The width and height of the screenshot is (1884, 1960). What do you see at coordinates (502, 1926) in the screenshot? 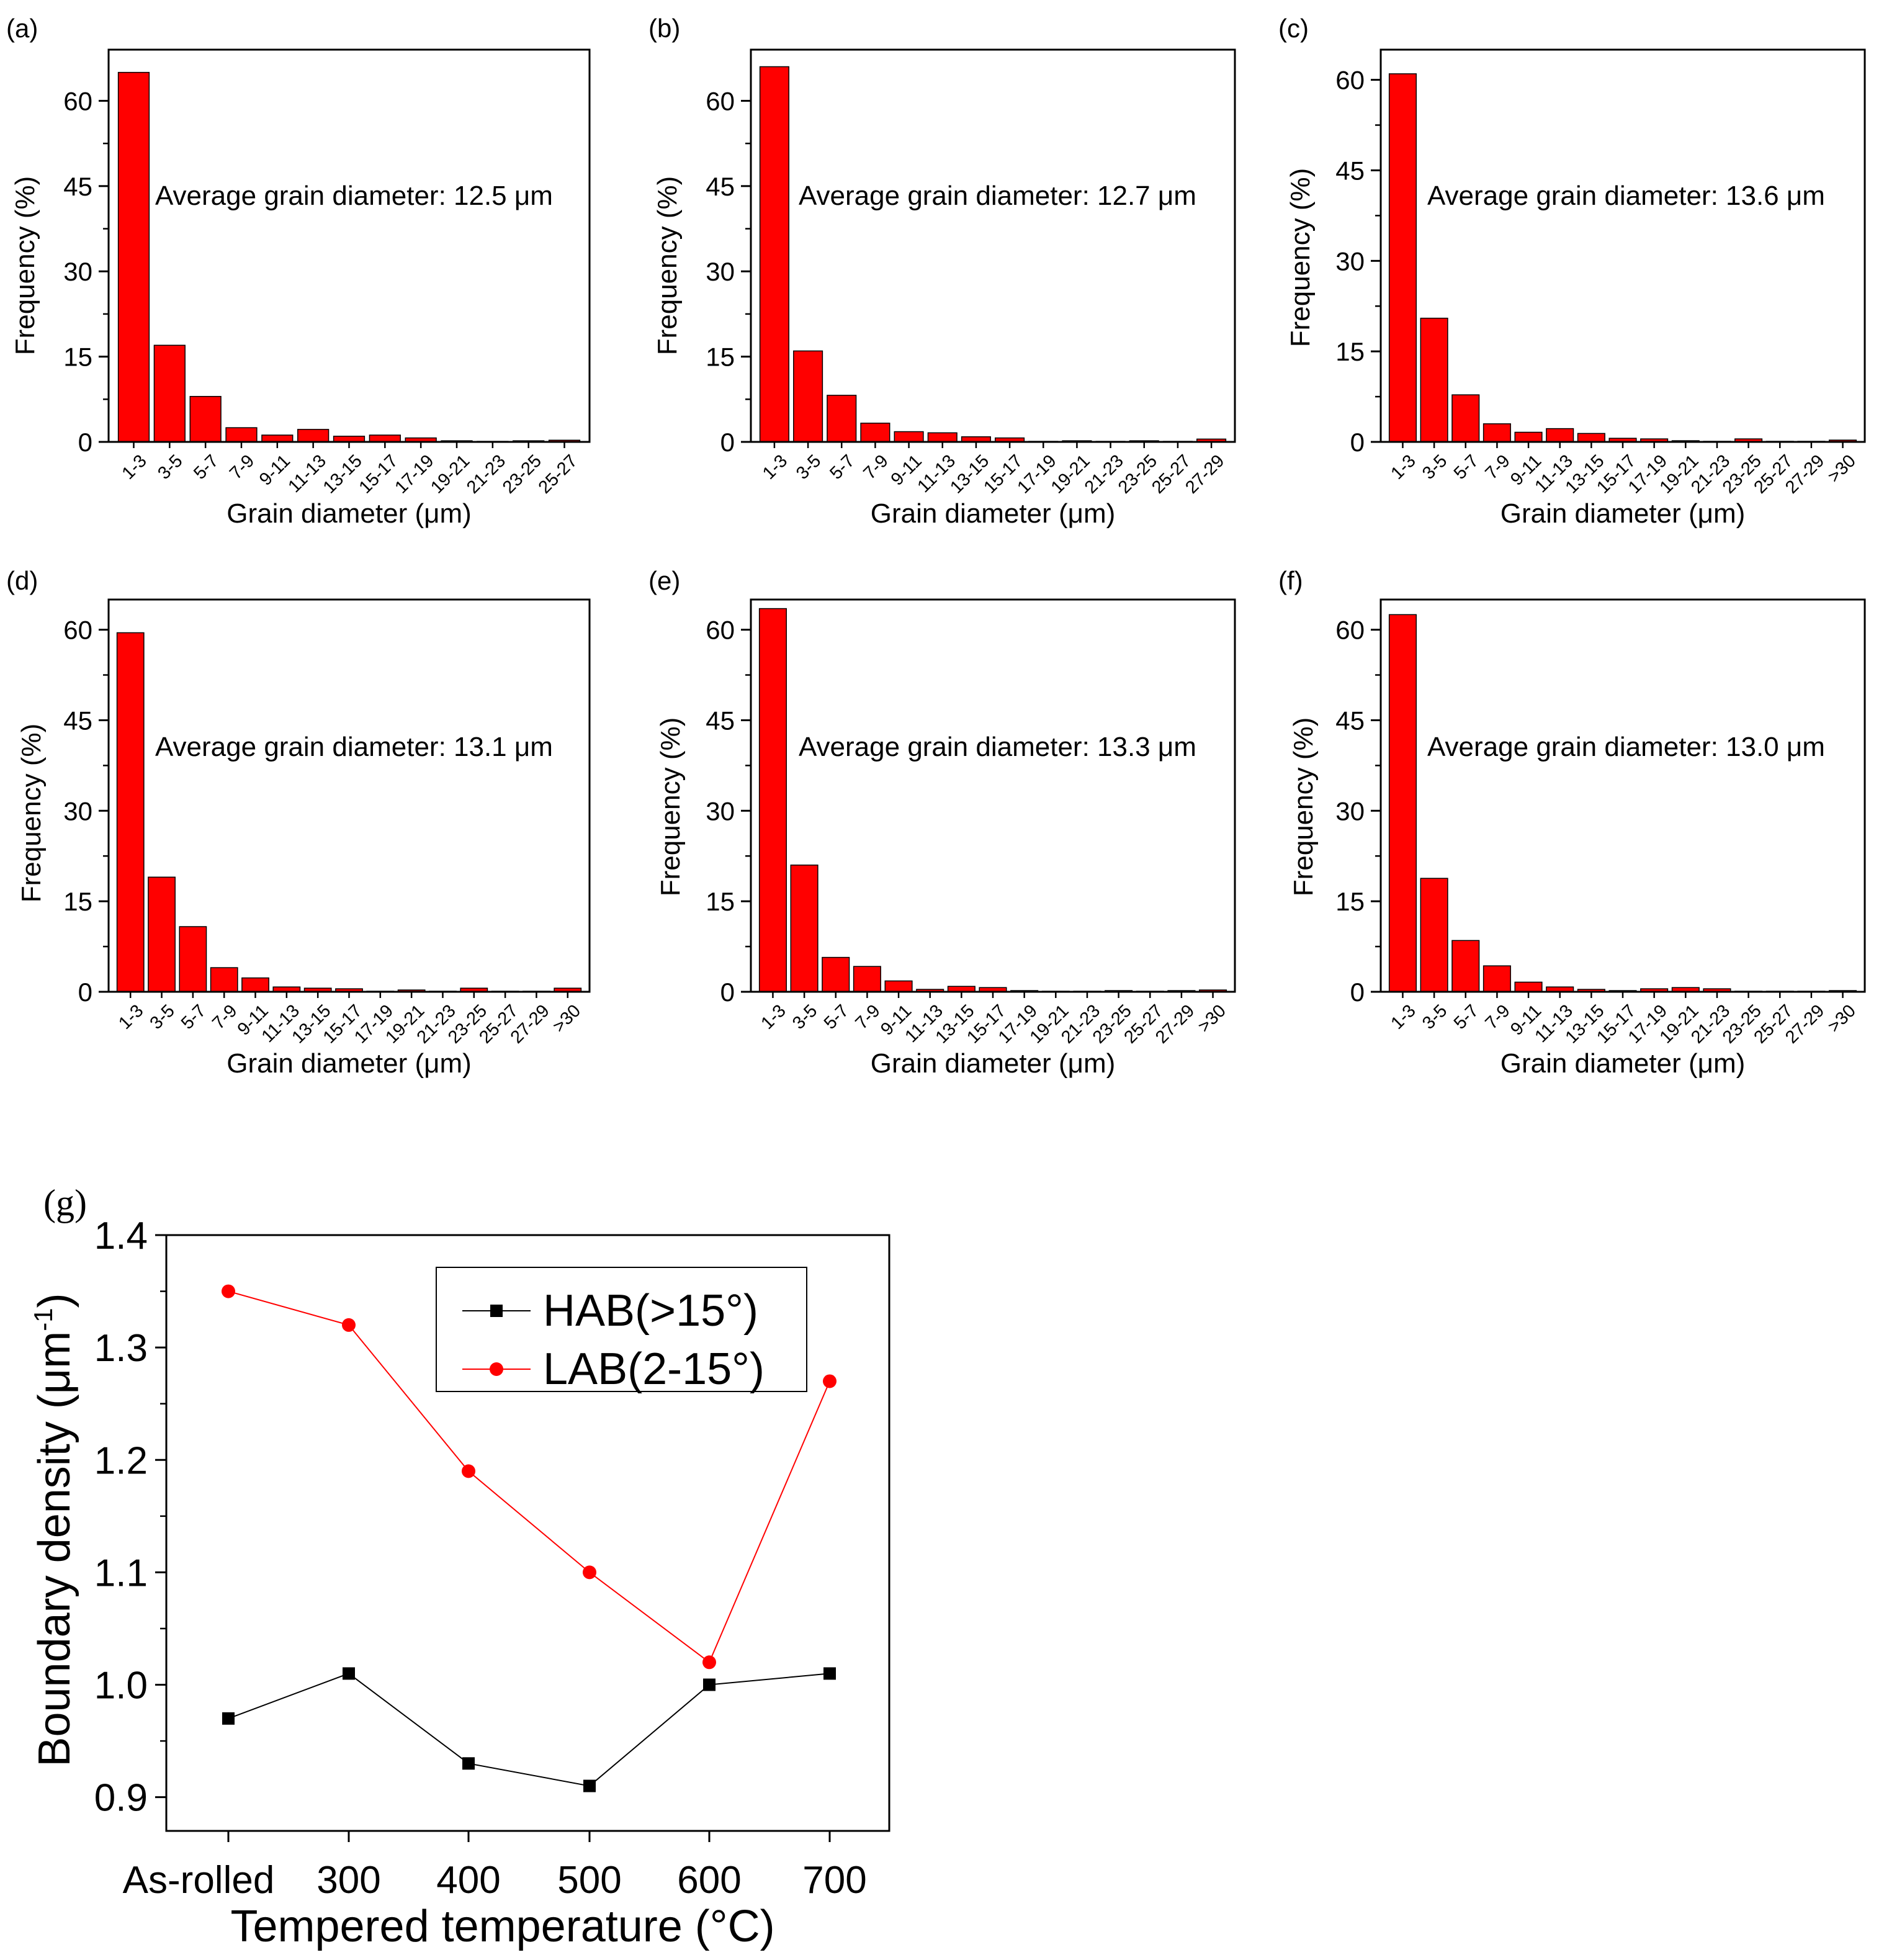
I see `x-axis-title: Tempered temperature (°C)` at bounding box center [502, 1926].